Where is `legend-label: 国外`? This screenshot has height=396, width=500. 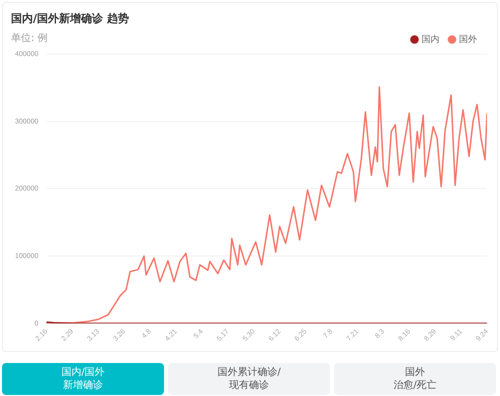 legend-label: 国外 is located at coordinates (468, 39).